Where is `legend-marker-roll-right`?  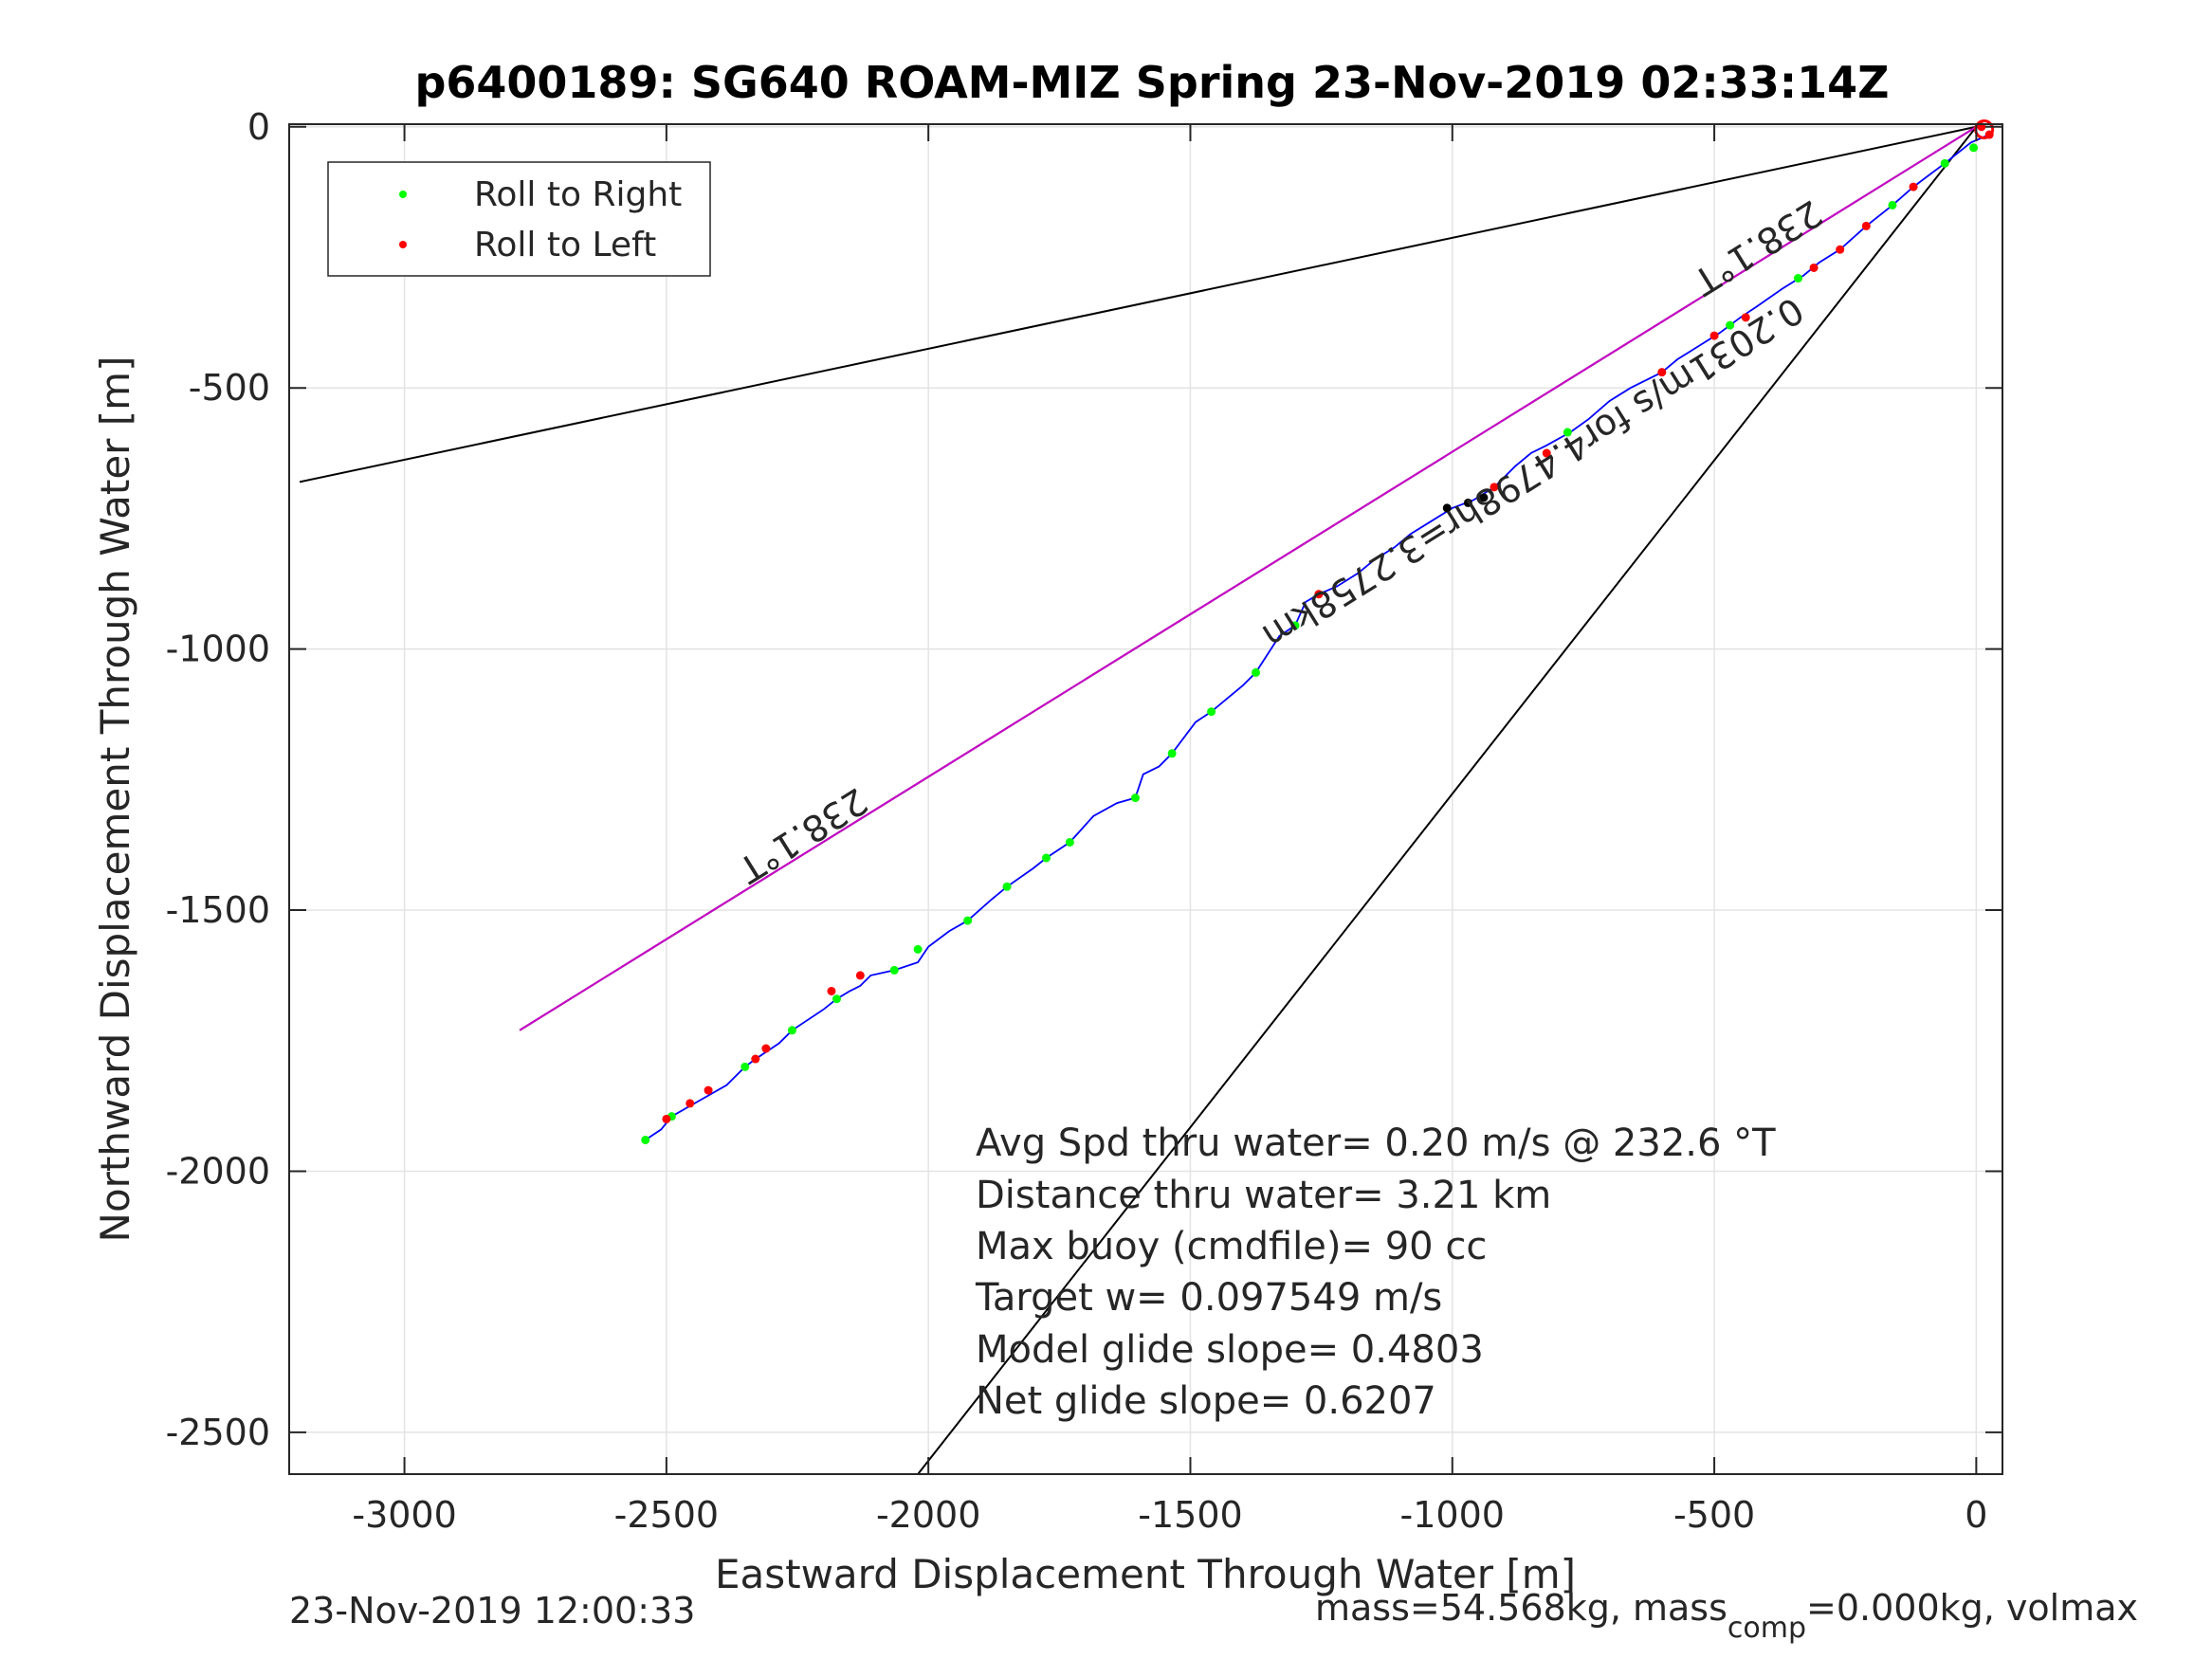 legend-marker-roll-right is located at coordinates (403, 194).